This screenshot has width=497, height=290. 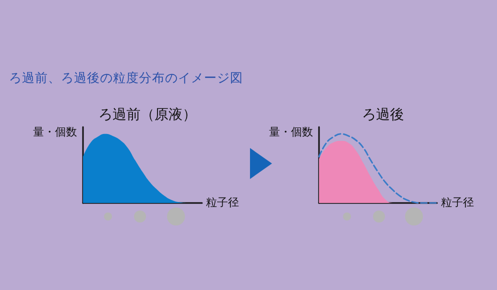 I want to click on chart-subtitle: ろ過前（原液）, so click(x=147, y=114).